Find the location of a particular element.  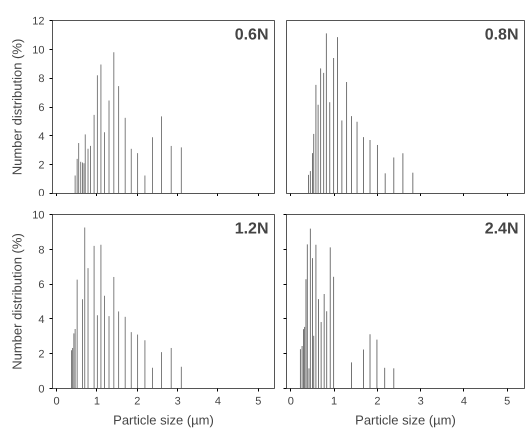

y-tick-label: 0 is located at coordinates (41, 390).